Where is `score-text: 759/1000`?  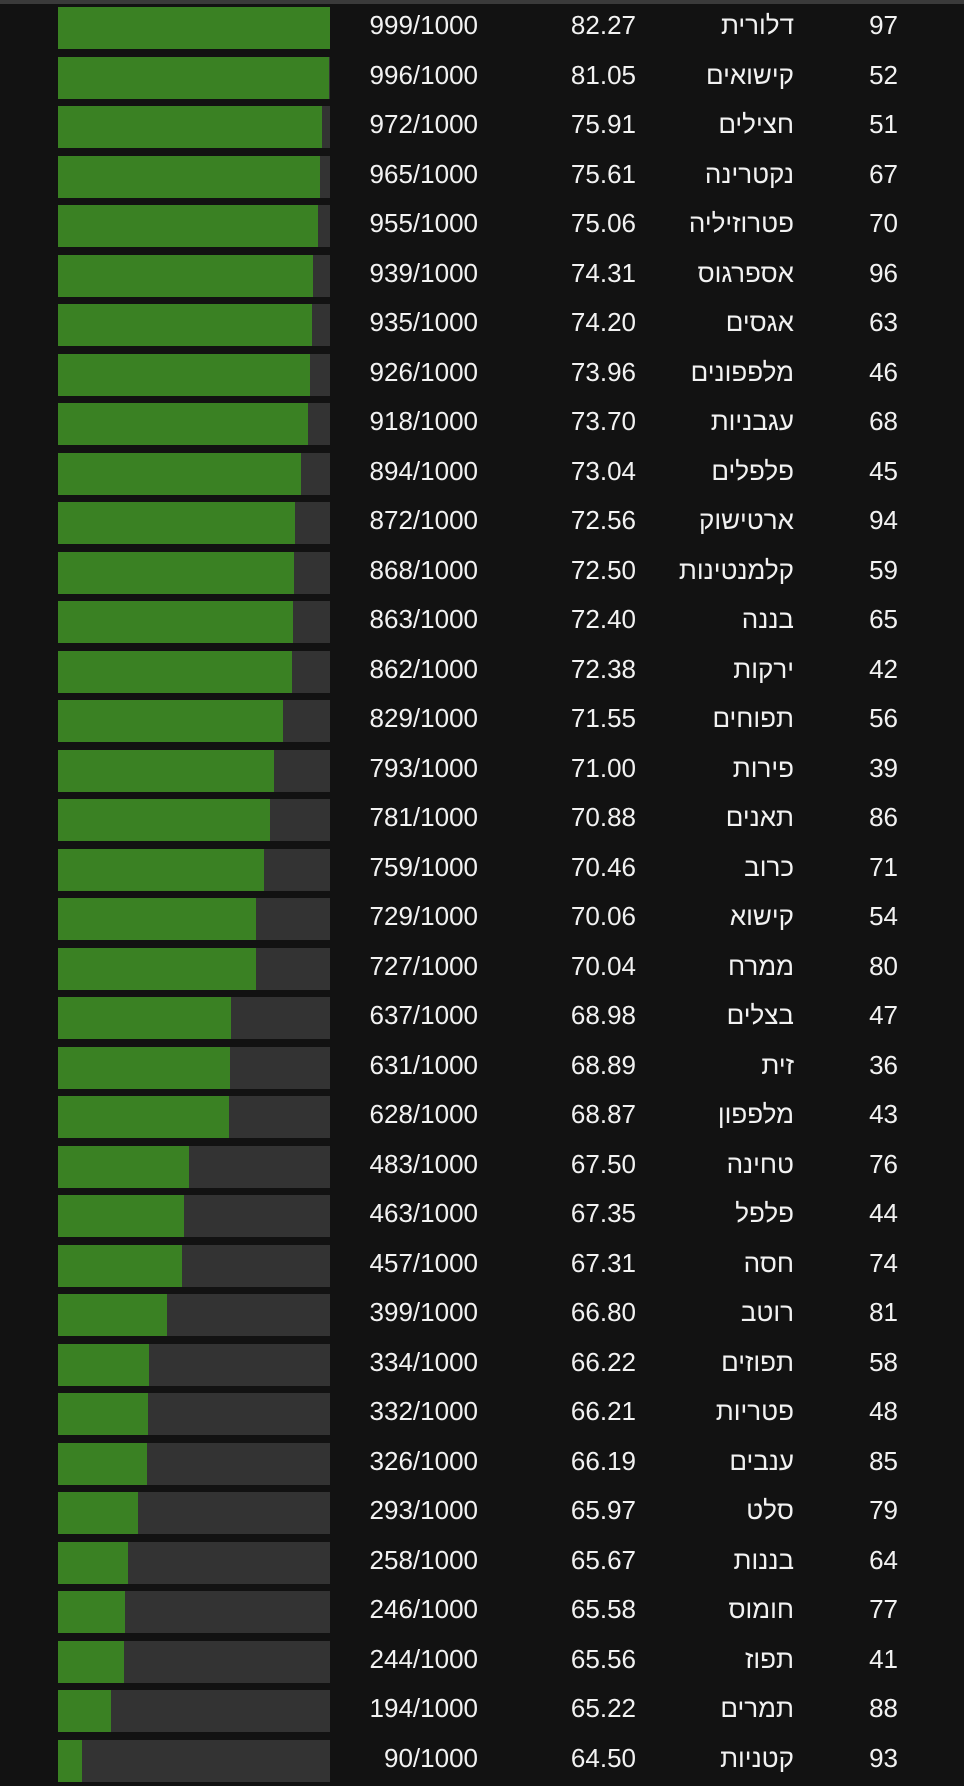 score-text: 759/1000 is located at coordinates (424, 871).